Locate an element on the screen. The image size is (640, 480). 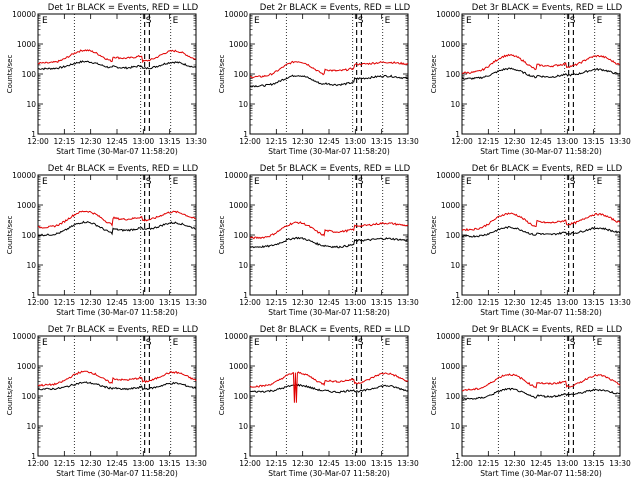
panel-title: Det 2r BLACK = Events, RED = LLD is located at coordinates (335, 8).